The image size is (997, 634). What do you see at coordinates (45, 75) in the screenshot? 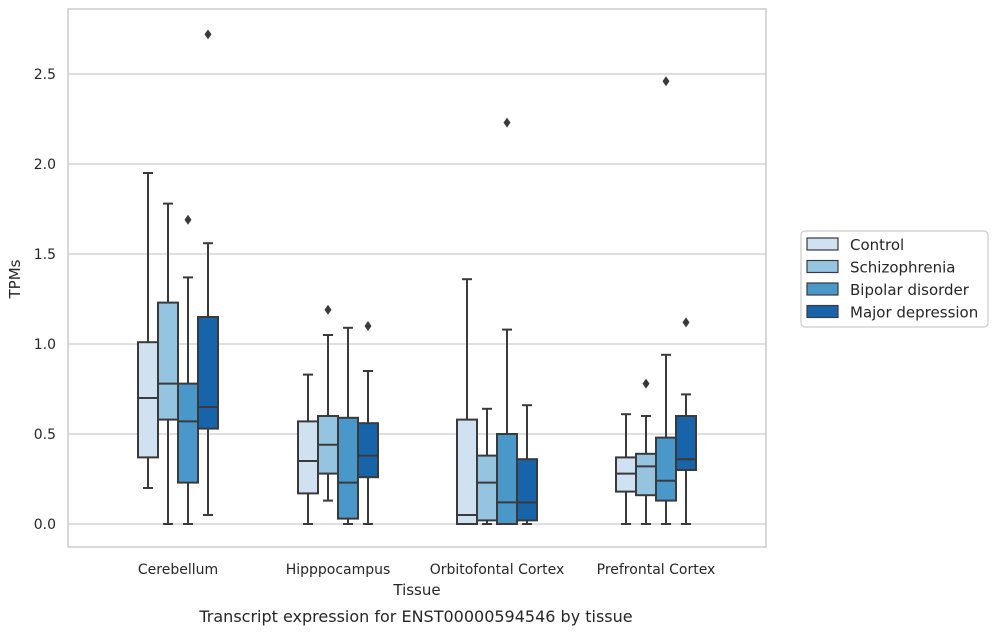
I see `y-tick-label: 2.5` at bounding box center [45, 75].